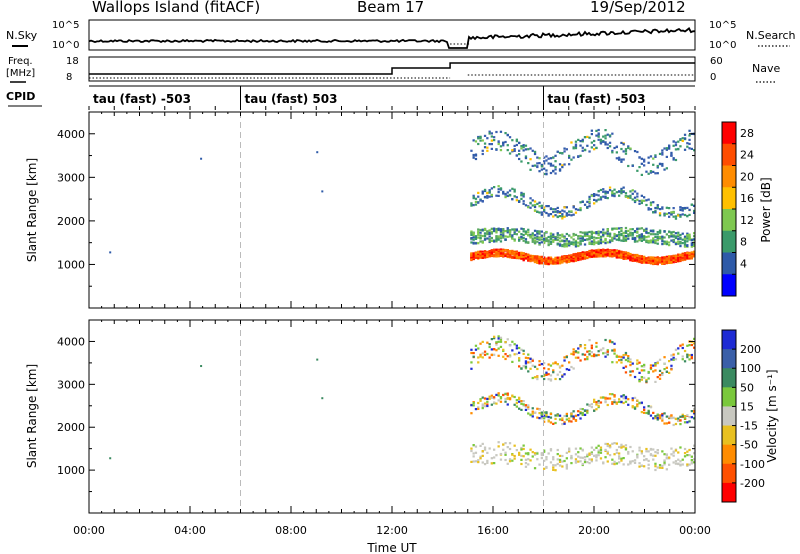 This screenshot has width=800, height=554. I want to click on velocity-bar-label: Velocity [m s⁻¹], so click(772, 415).